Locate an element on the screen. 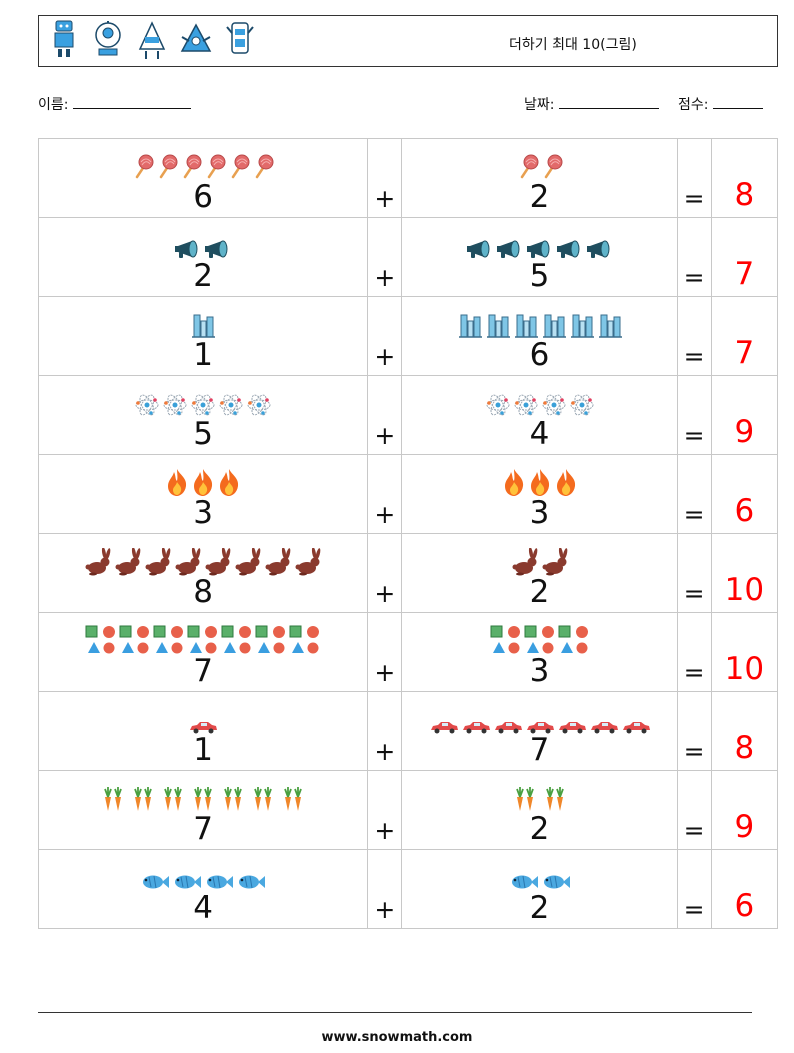 This screenshot has height=1053, width=794. robot-icon is located at coordinates (196, 41).